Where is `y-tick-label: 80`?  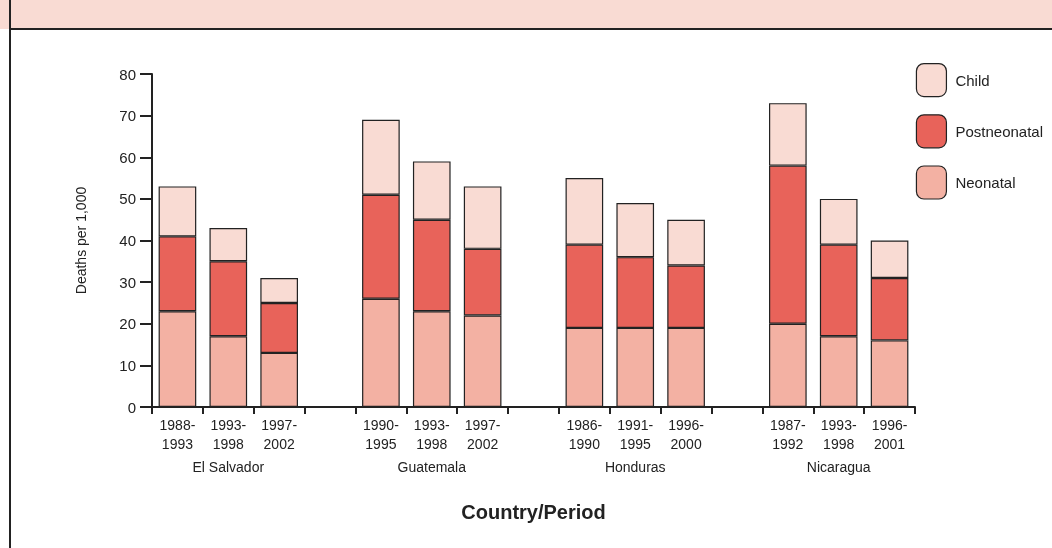 y-tick-label: 80 is located at coordinates (127, 74).